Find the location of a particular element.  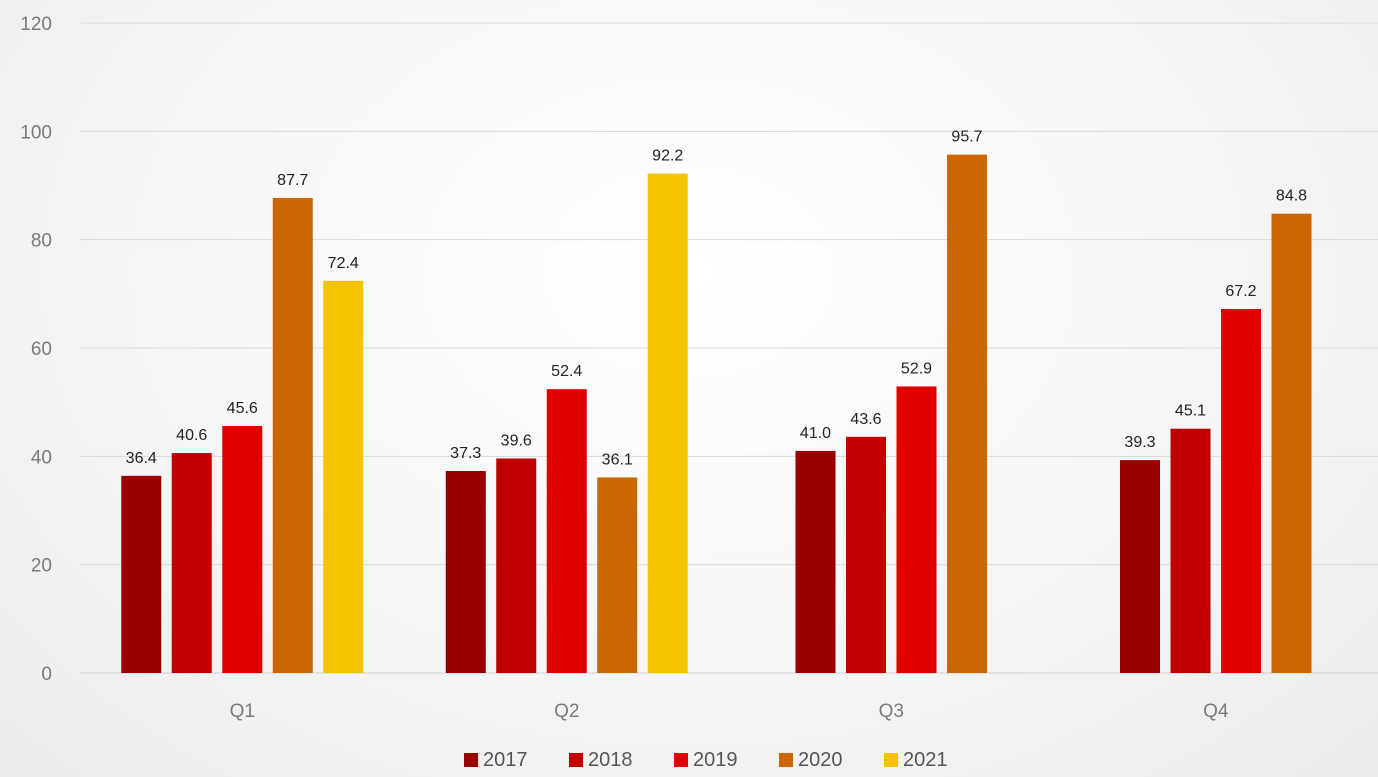

data-label: 72.4 is located at coordinates (343, 263).